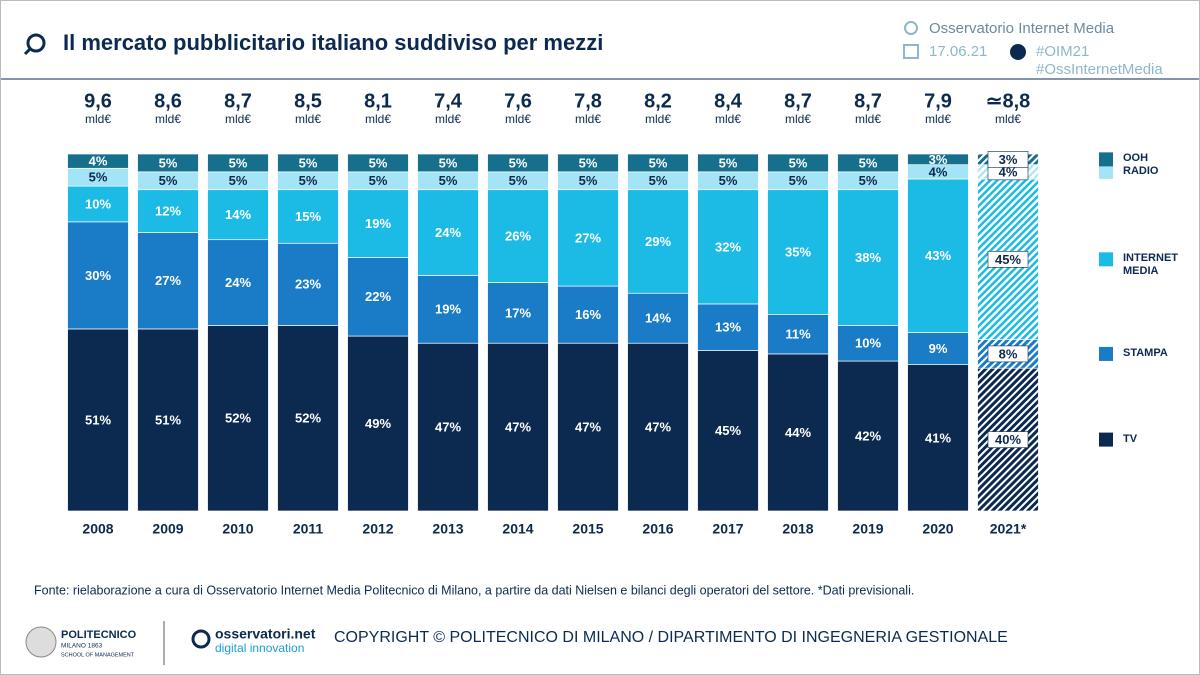  I want to click on value-label: 4%, so click(1008, 171).